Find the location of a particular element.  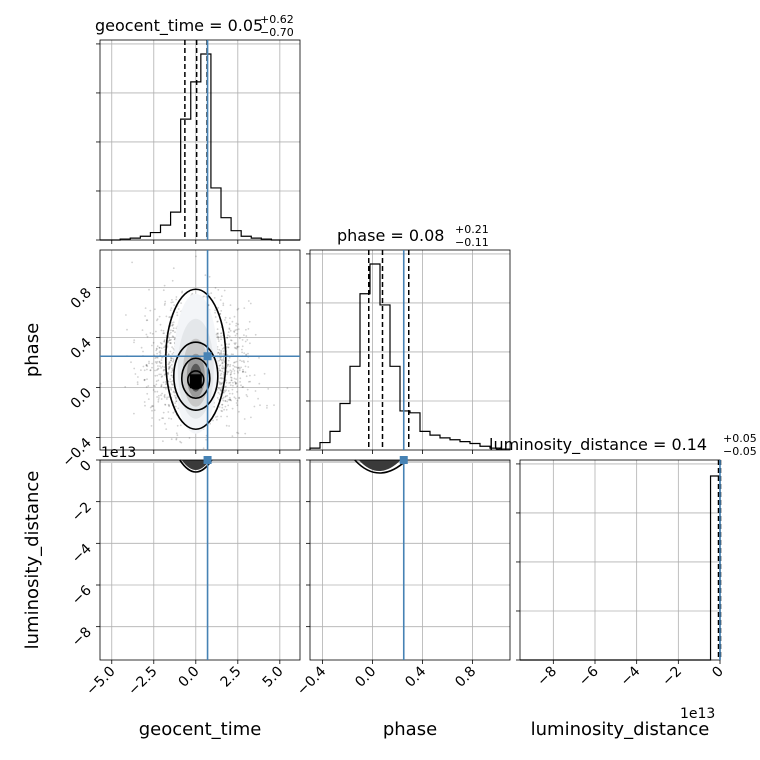

x-tick-label: 0.8 is located at coordinates (465, 677).